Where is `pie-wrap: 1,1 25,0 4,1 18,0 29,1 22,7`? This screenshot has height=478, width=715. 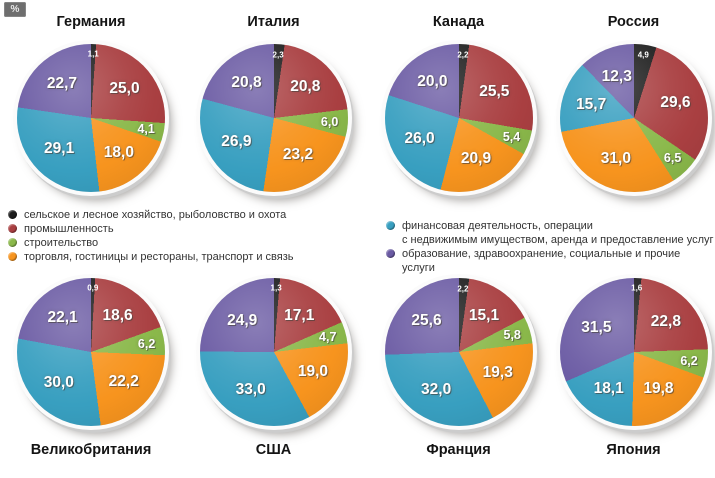 pie-wrap: 1,1 25,0 4,1 18,0 29,1 22,7 is located at coordinates (91, 118).